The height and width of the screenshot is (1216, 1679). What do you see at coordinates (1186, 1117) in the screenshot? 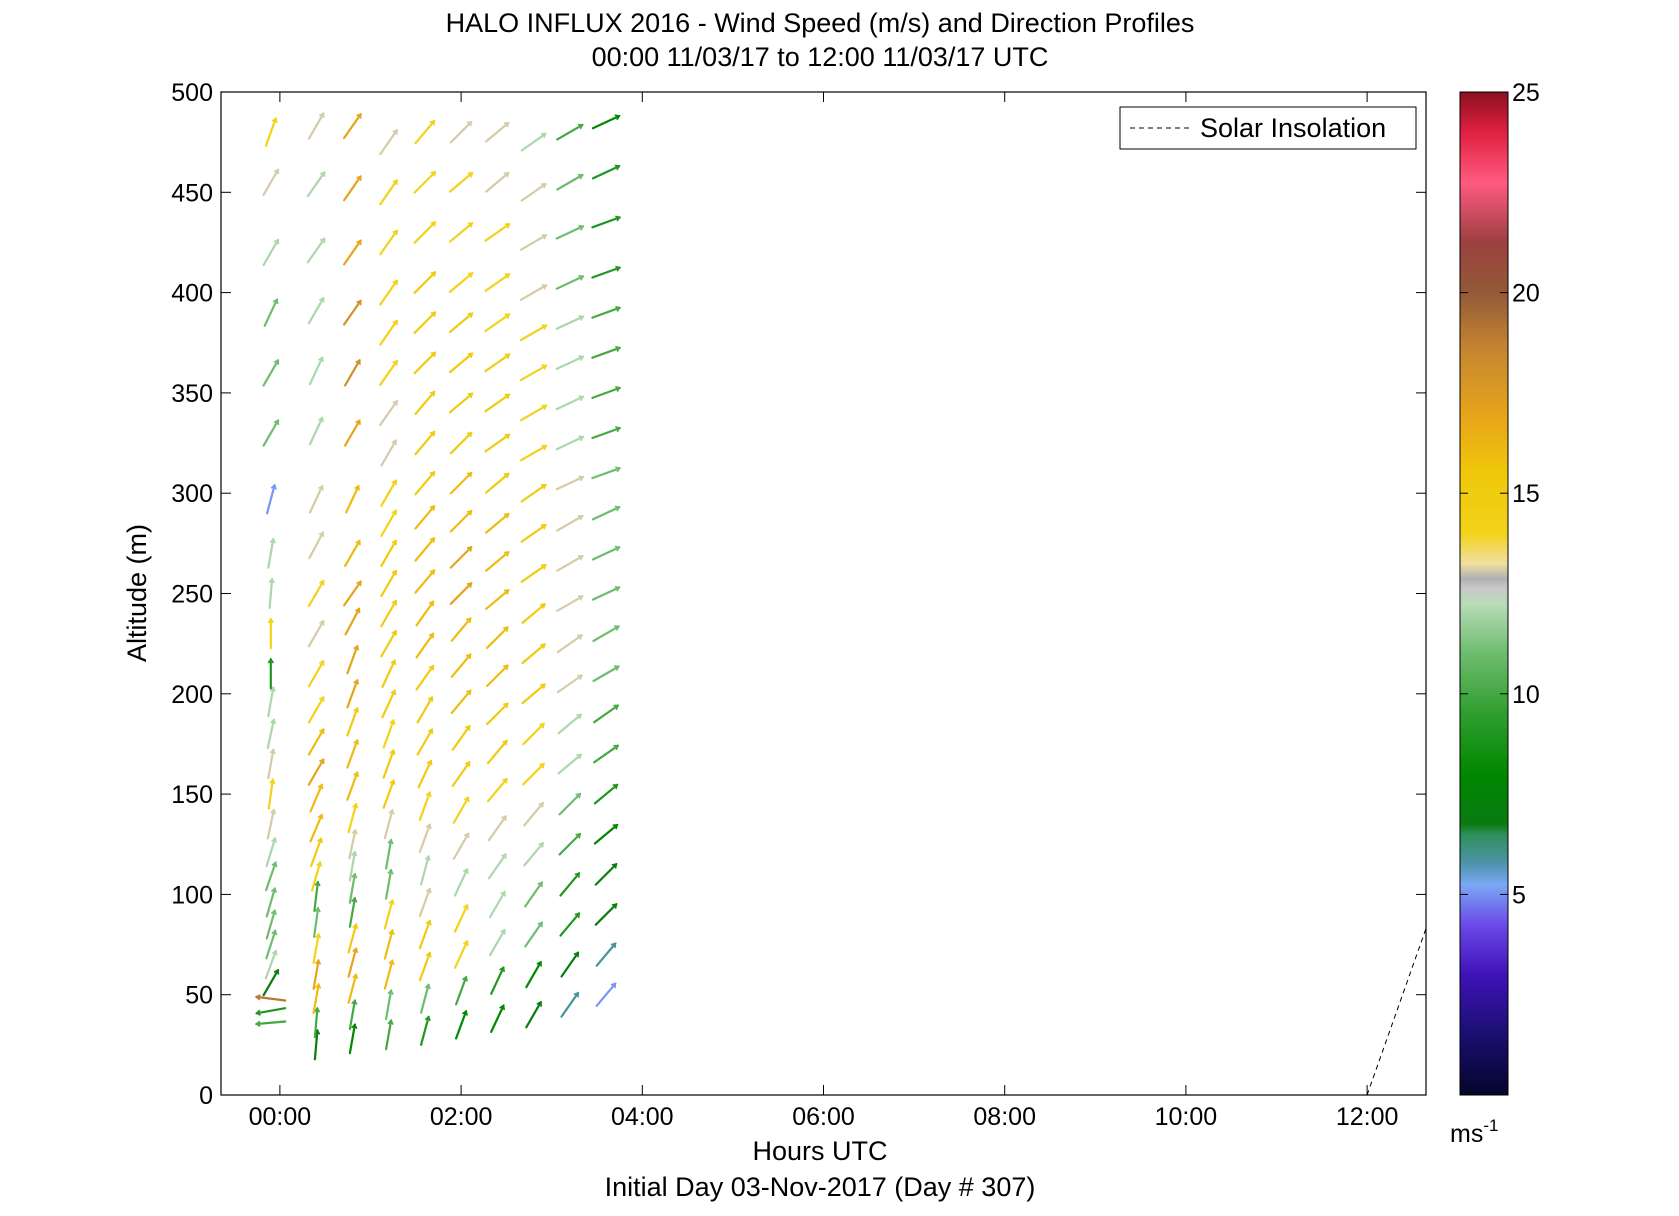
I see `x-tick-label: 10:00` at bounding box center [1186, 1117].